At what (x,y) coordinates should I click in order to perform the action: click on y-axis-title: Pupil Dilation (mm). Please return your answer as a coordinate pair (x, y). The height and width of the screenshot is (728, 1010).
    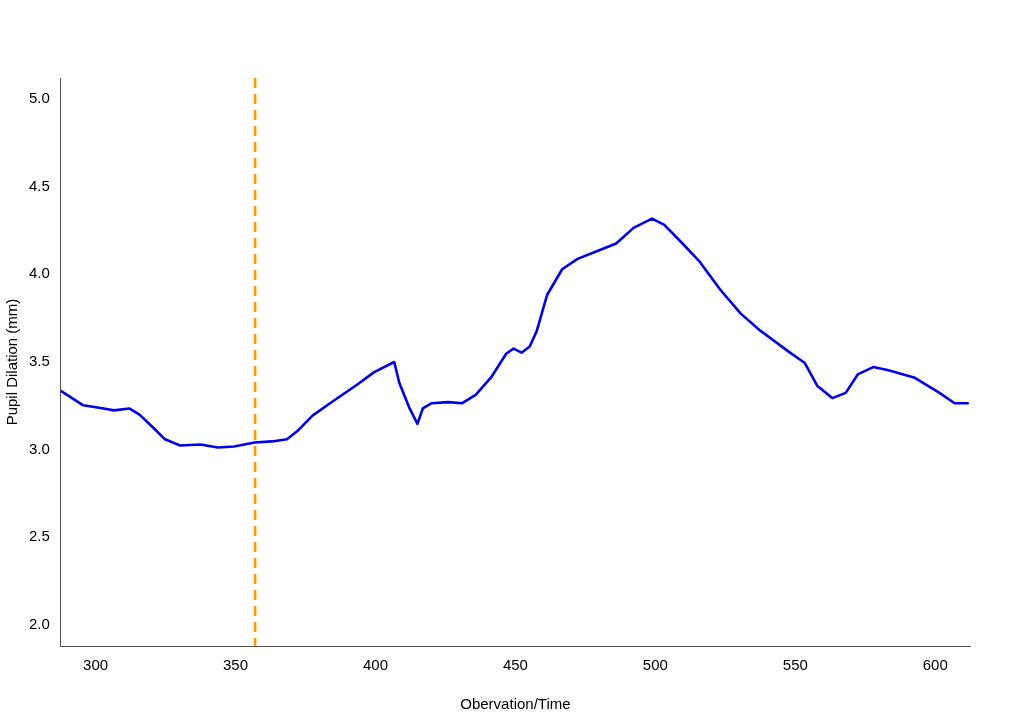
    Looking at the image, I should click on (12, 362).